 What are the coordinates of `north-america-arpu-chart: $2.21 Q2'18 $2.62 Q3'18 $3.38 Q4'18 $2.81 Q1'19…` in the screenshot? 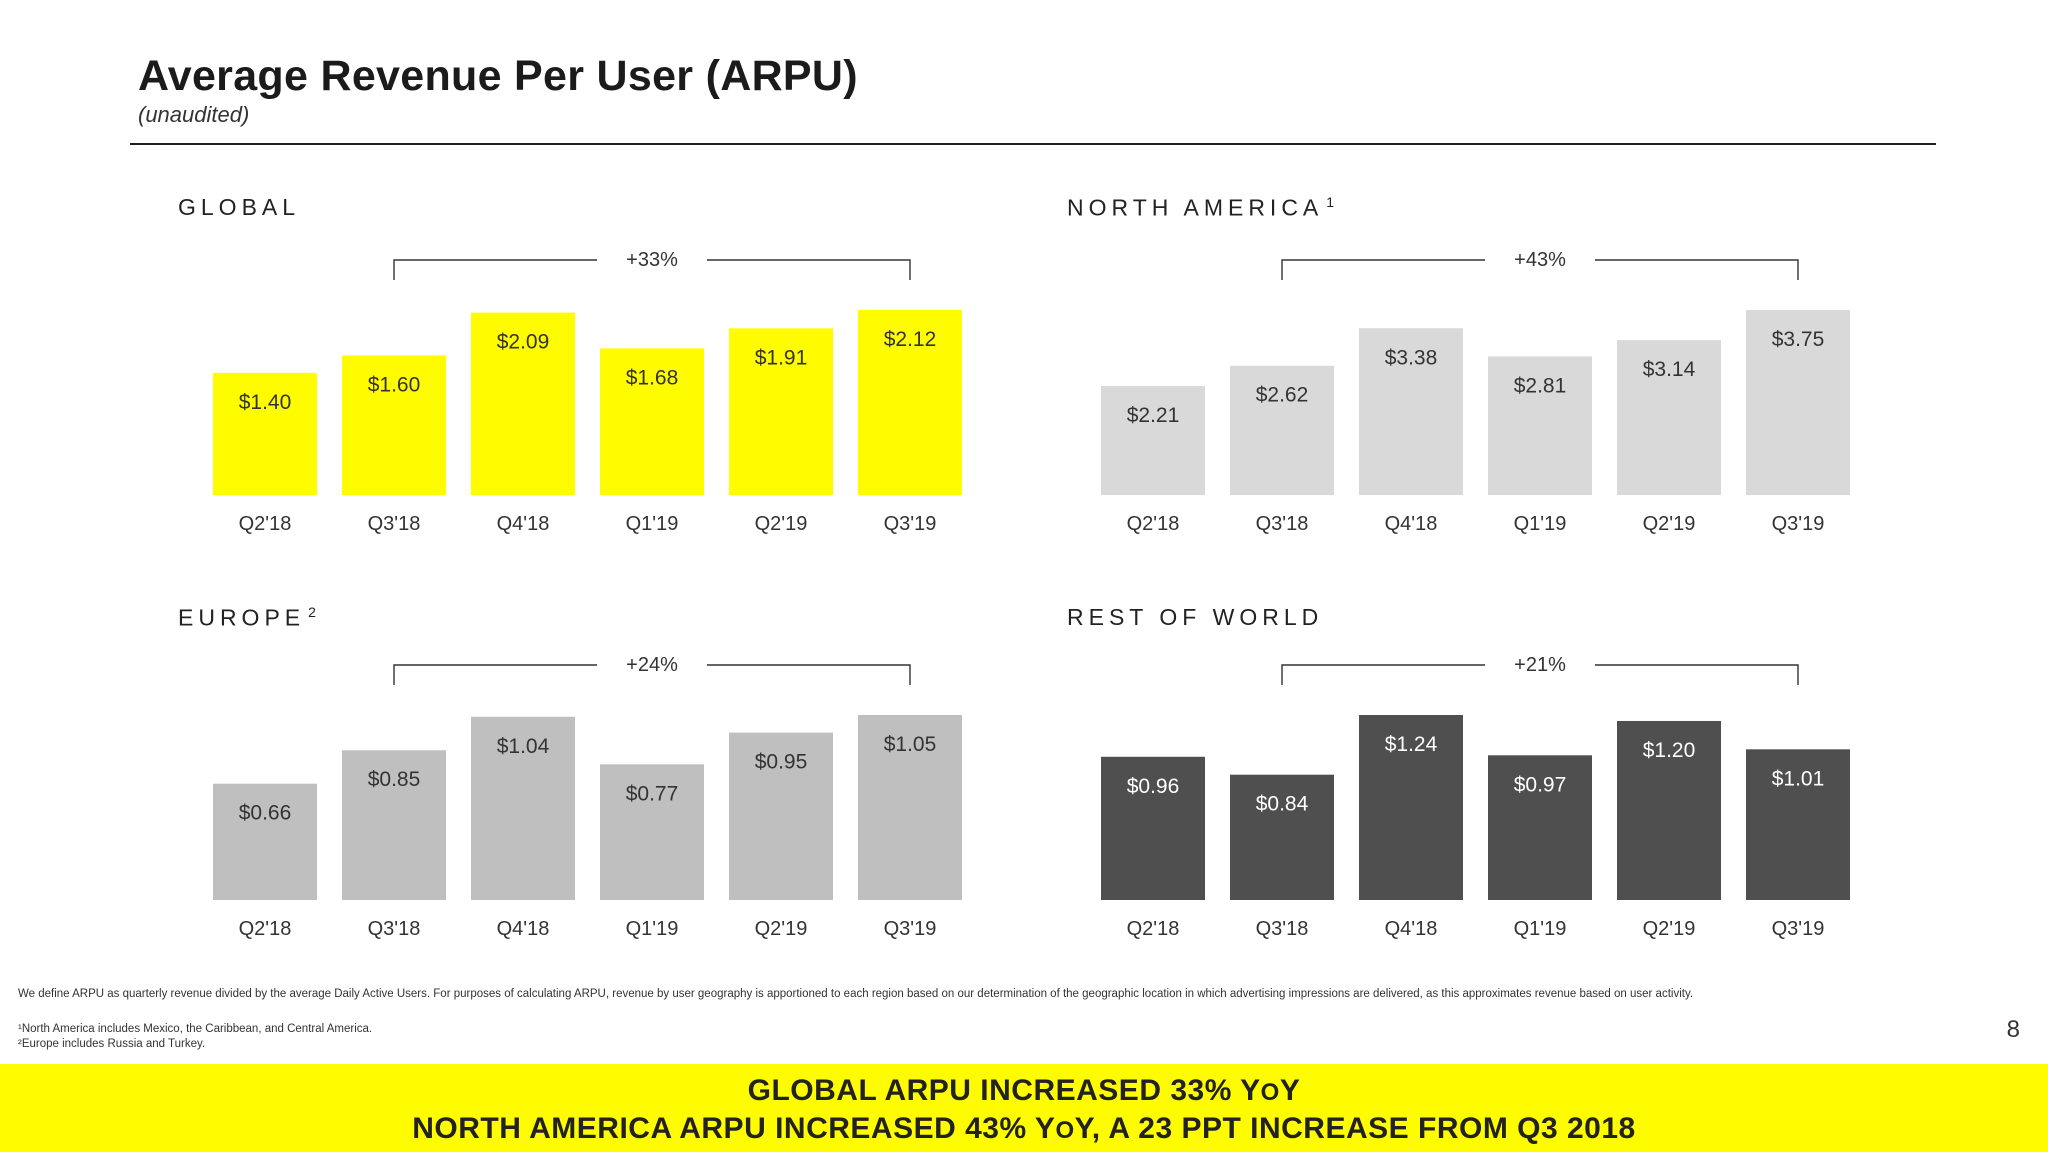 It's located at (1475, 392).